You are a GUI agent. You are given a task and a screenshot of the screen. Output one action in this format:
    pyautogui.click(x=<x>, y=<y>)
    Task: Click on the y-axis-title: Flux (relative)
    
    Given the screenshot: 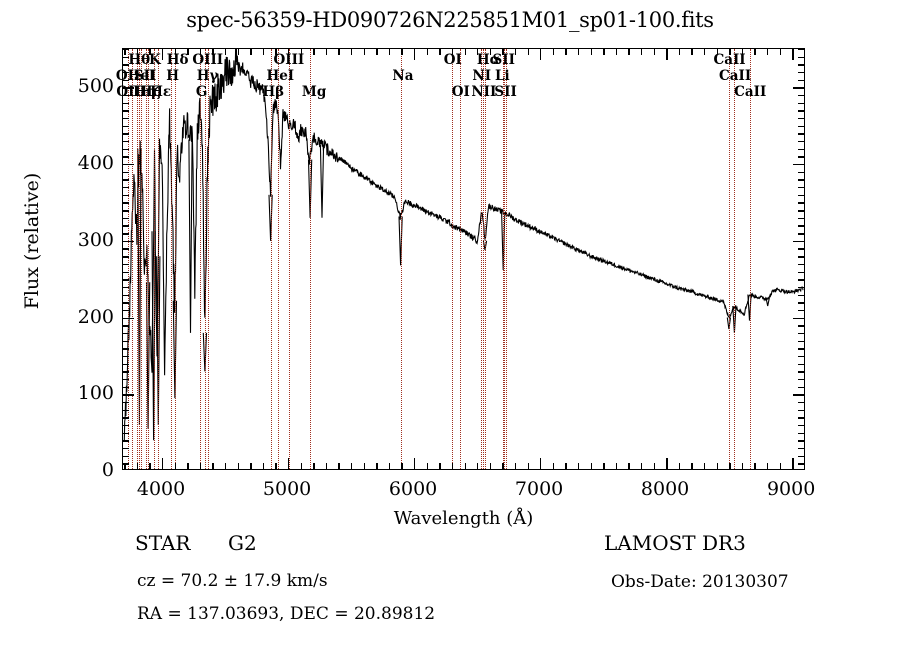 What is the action you would take?
    pyautogui.click(x=32, y=241)
    